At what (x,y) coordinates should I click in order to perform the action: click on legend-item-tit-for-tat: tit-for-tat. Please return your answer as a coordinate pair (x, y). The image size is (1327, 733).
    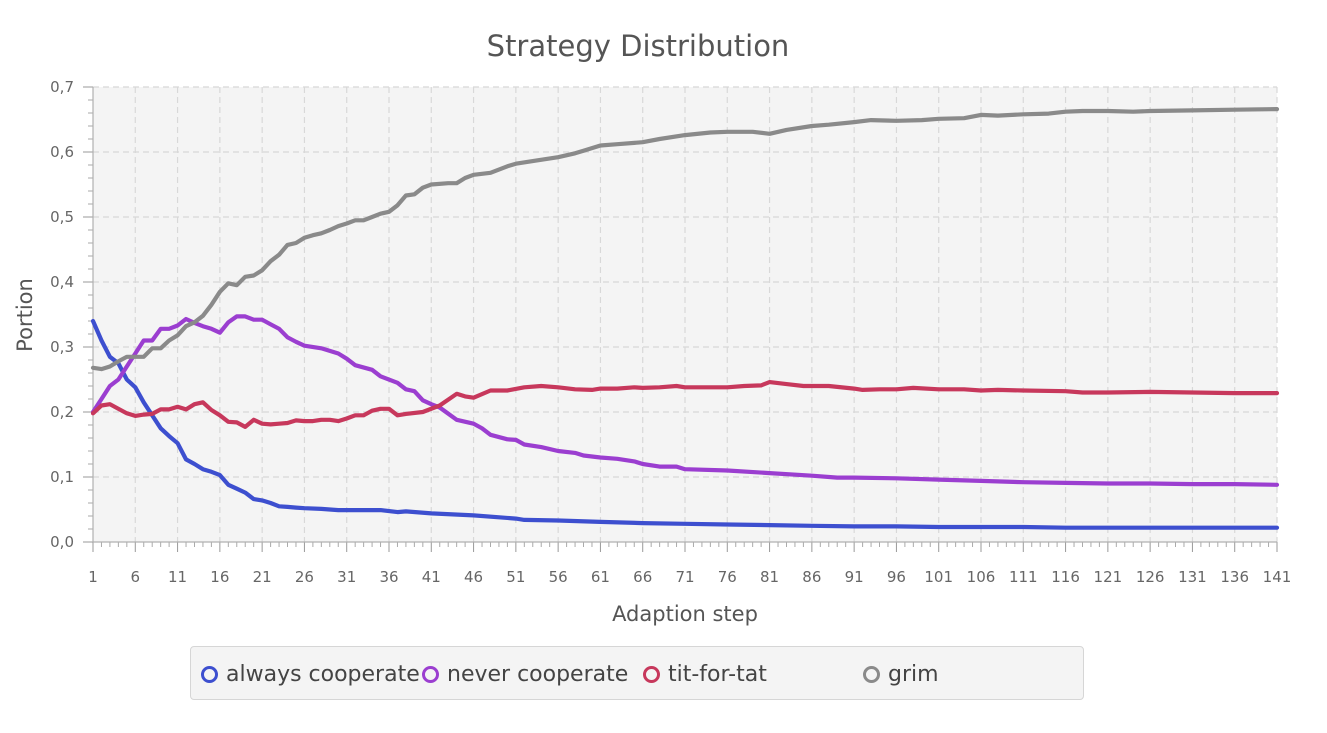
    Looking at the image, I should click on (705, 674).